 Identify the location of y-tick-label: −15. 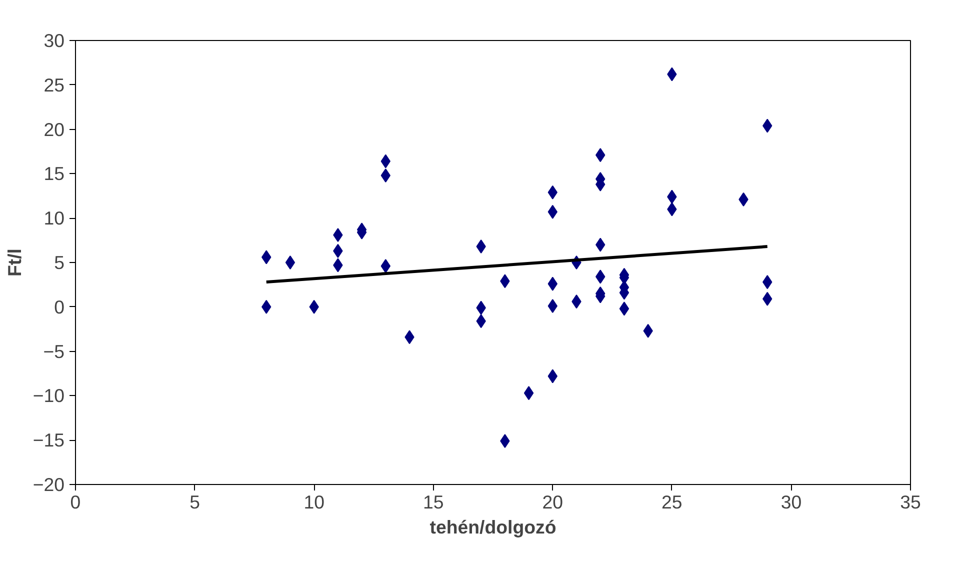
(48, 440).